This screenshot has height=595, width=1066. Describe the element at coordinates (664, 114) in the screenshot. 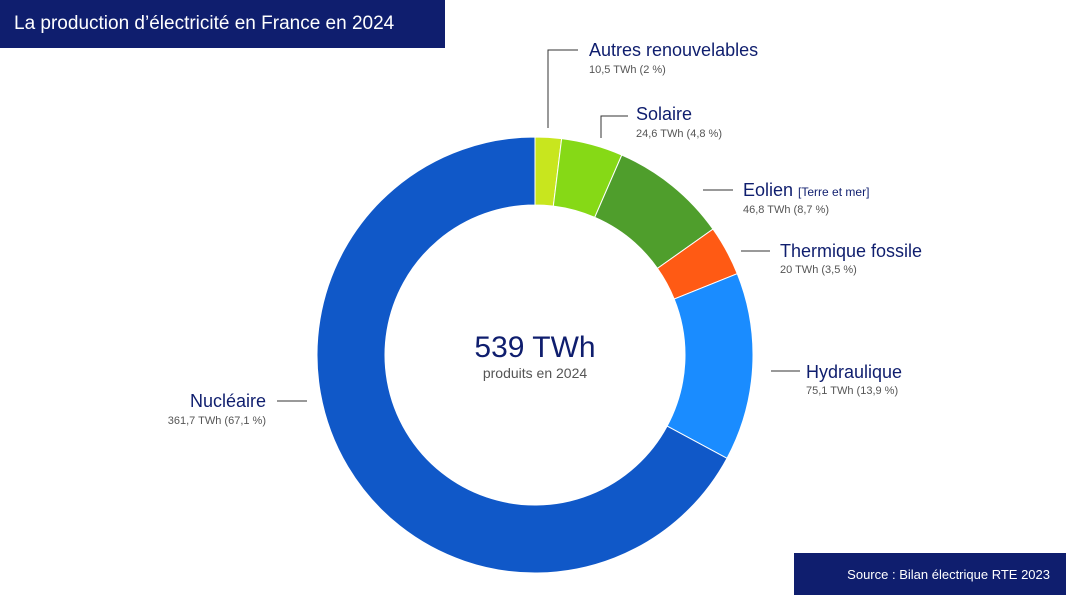

I see `slice-name-solaire: Solaire` at that location.